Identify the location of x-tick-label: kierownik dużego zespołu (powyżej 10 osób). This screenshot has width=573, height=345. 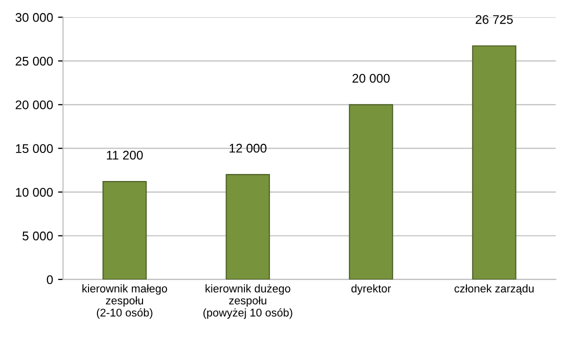
(247, 301).